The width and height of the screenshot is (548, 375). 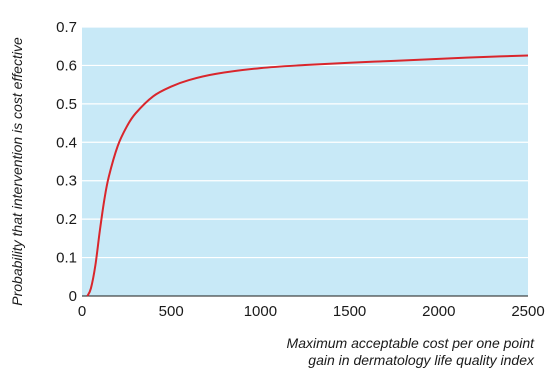 What do you see at coordinates (66, 181) in the screenshot?
I see `y-tick-label: 0.3` at bounding box center [66, 181].